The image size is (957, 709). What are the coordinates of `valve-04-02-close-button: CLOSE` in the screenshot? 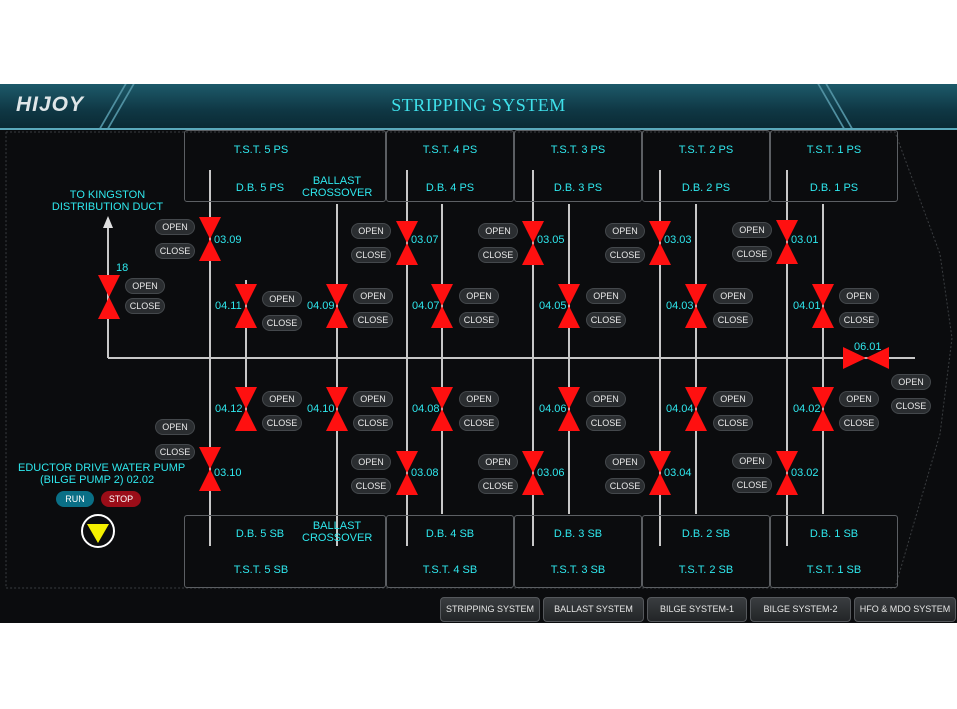 It's located at (859, 423).